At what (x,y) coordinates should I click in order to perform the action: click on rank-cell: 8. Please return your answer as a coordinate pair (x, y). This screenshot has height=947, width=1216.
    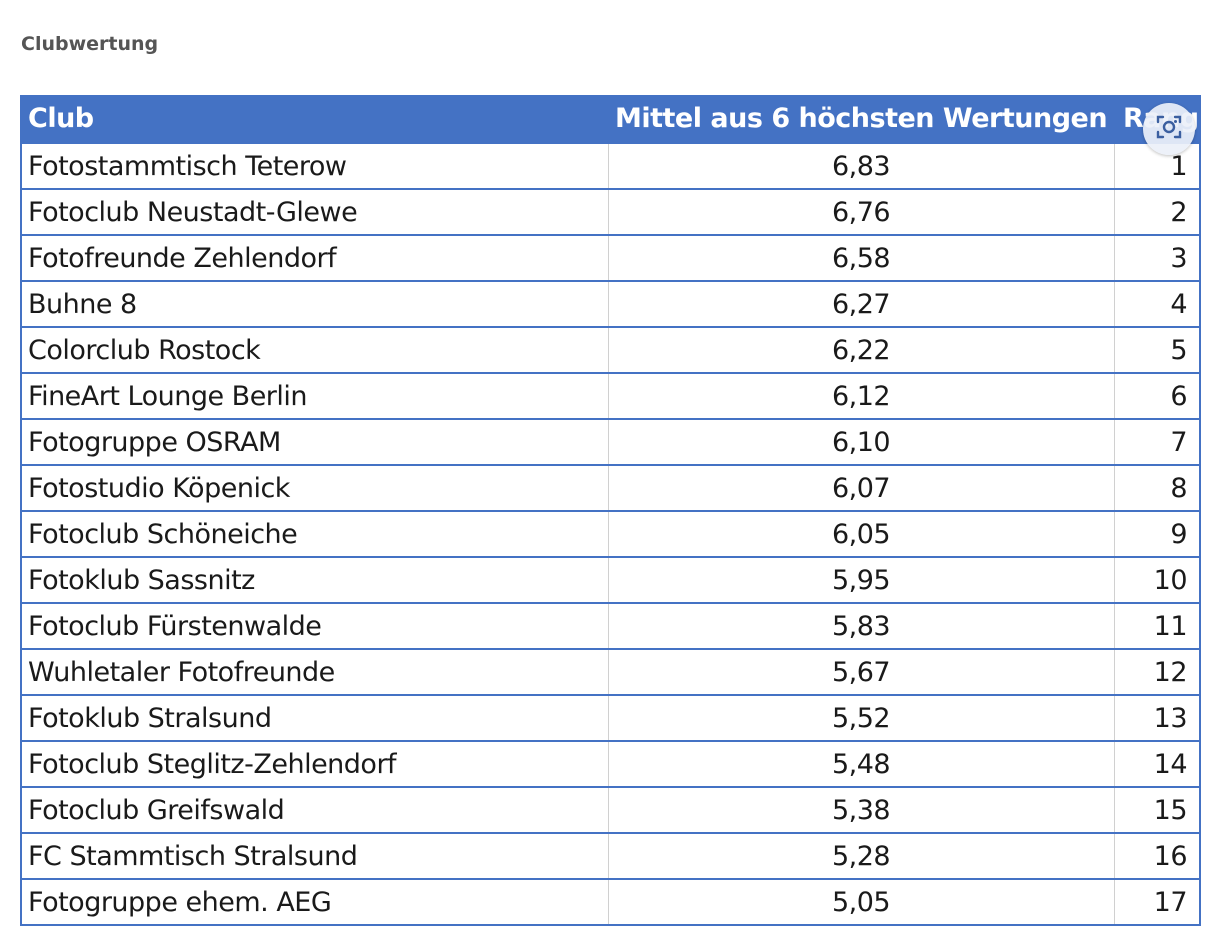
    Looking at the image, I should click on (1157, 488).